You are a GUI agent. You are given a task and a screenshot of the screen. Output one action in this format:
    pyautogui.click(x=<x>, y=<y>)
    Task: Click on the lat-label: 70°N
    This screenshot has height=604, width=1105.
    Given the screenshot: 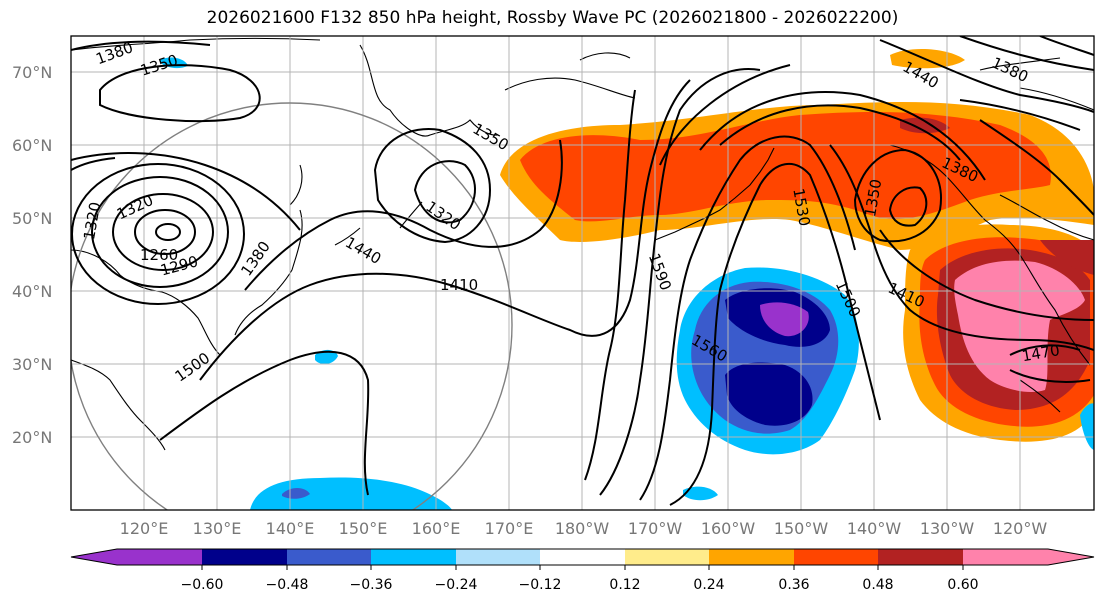 What is the action you would take?
    pyautogui.click(x=32, y=72)
    